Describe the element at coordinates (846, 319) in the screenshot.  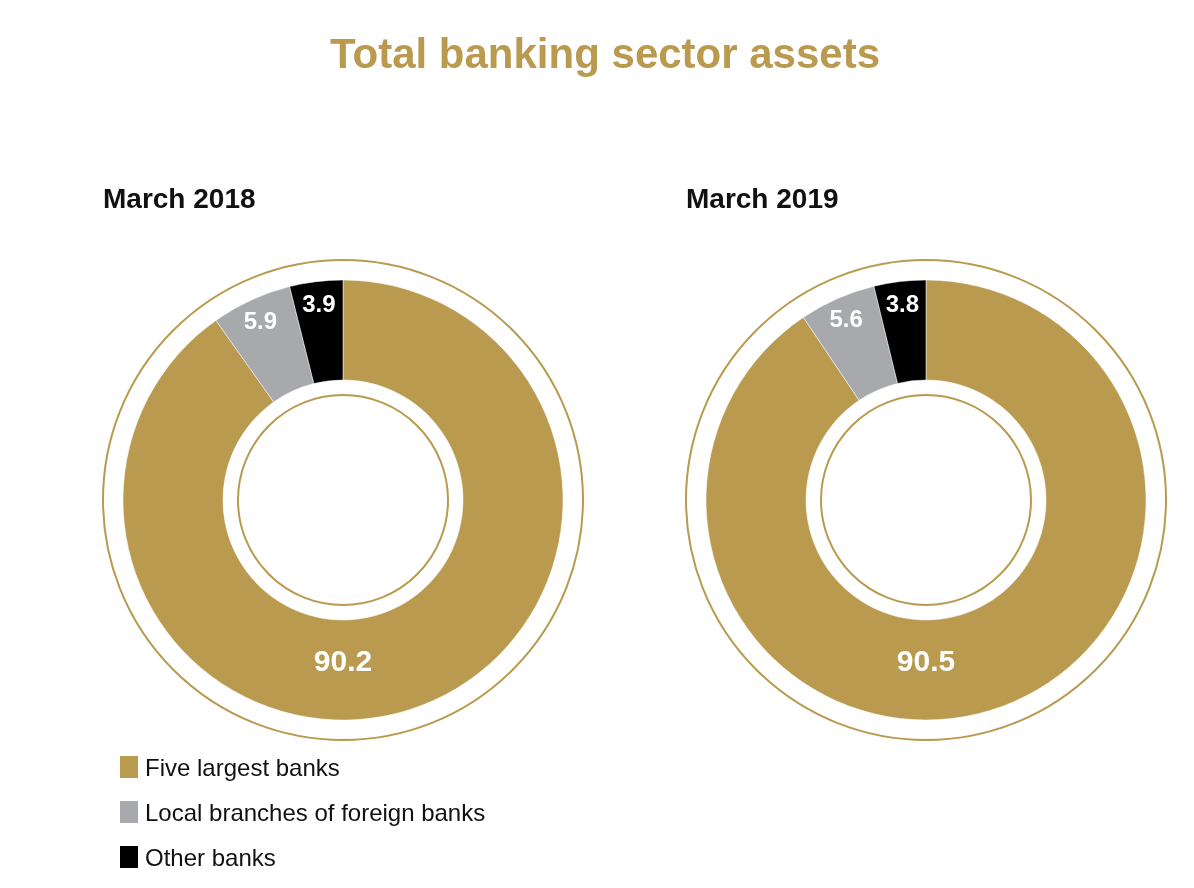
I see `data-label: 5.6` at that location.